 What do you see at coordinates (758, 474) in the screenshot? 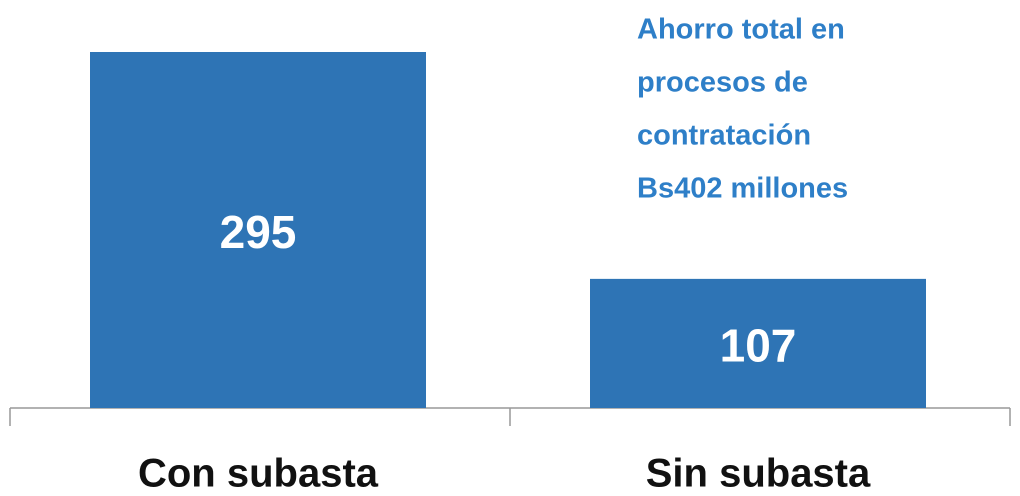
I see `x-tick-label: Sin subasta` at bounding box center [758, 474].